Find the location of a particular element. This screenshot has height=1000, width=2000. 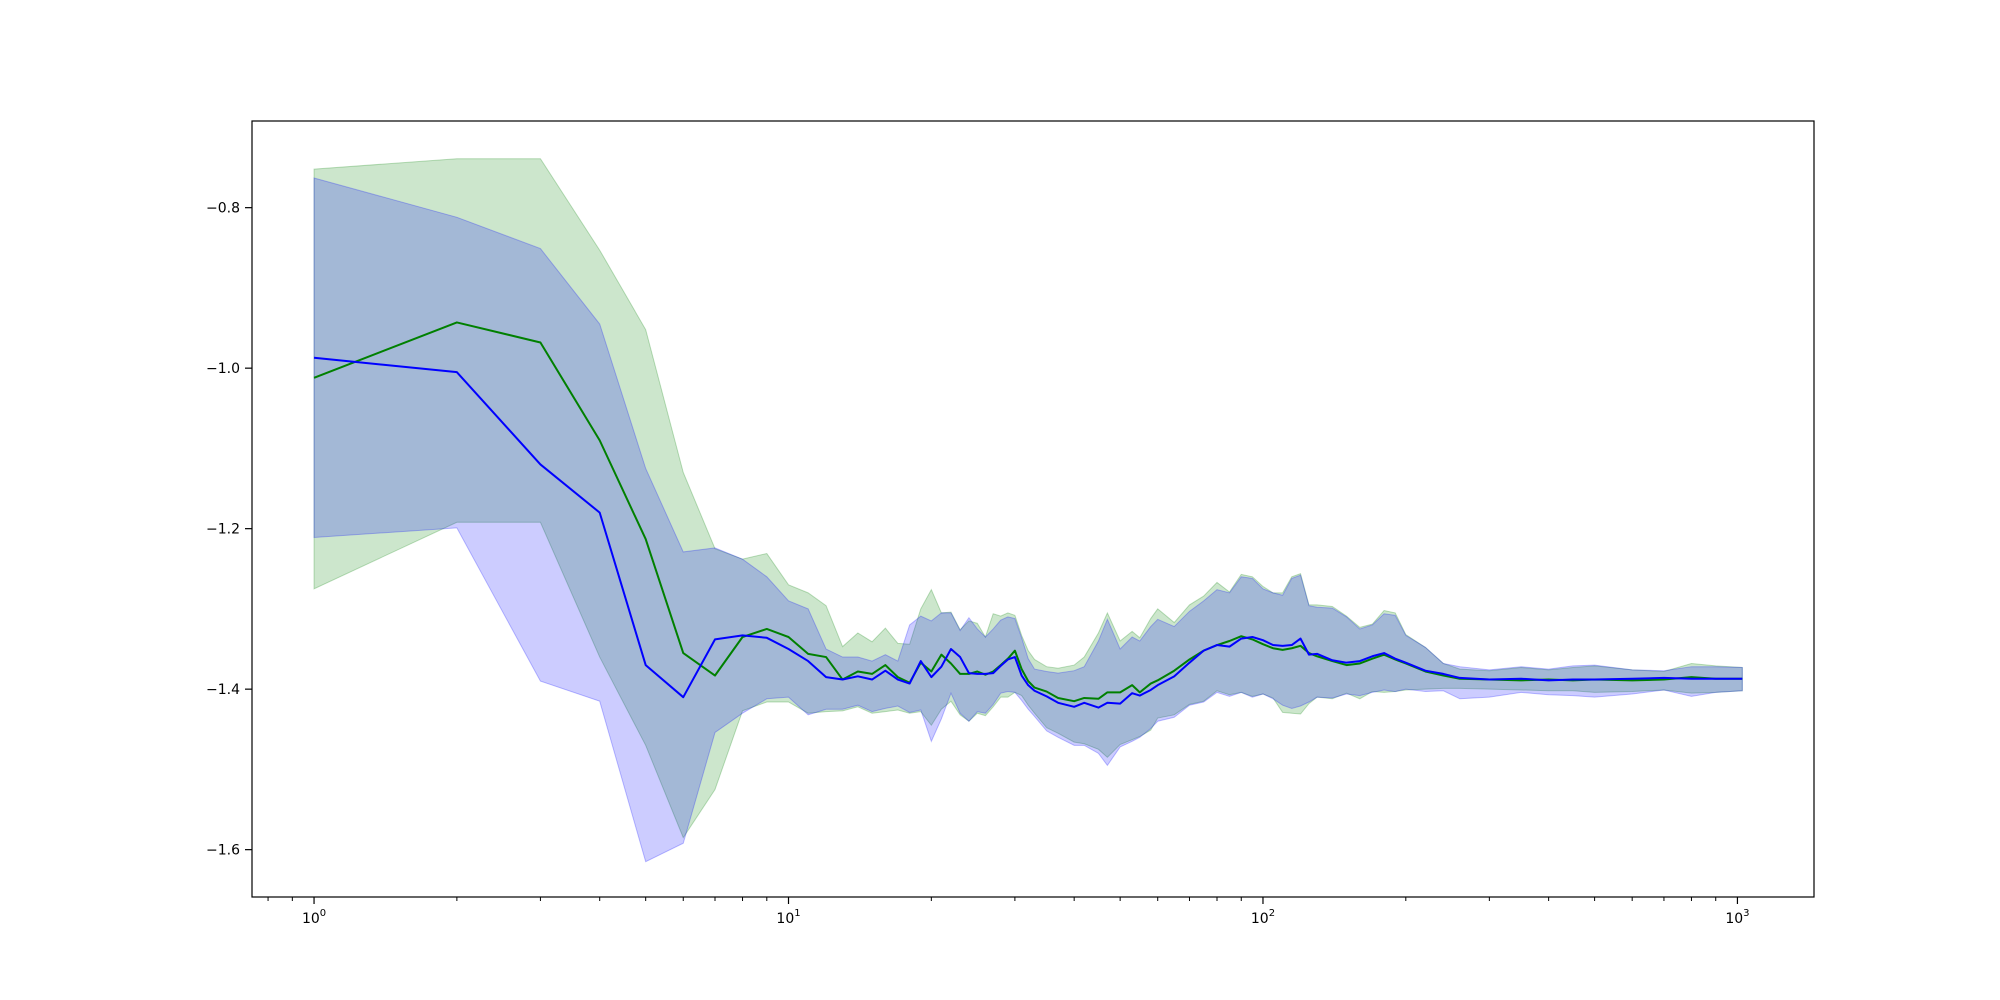

x-tick-label: 10¹ is located at coordinates (788, 917).